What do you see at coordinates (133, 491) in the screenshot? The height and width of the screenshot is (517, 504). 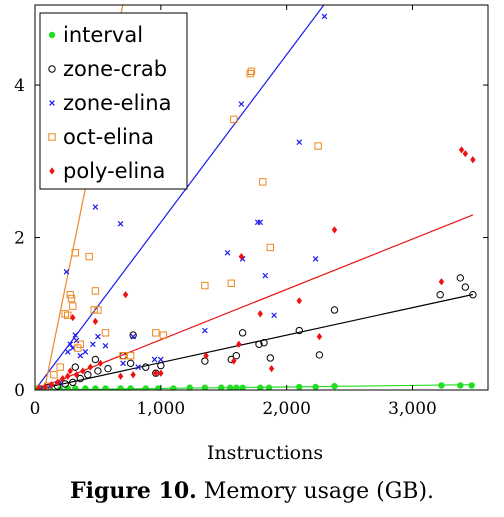 I see `figure-caption-label: Figure 10.` at bounding box center [133, 491].